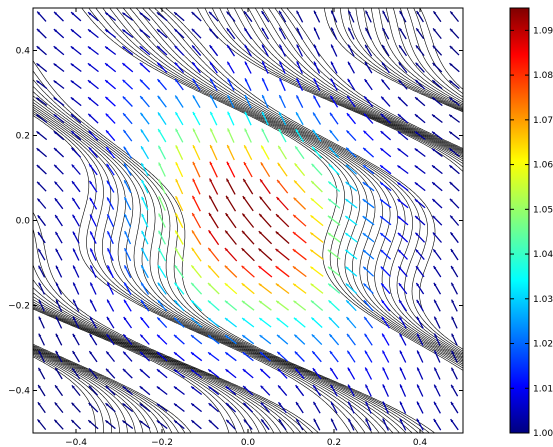 The image size is (553, 447). What do you see at coordinates (19, 307) in the screenshot?
I see `y-tick-label: −0.2` at bounding box center [19, 307].